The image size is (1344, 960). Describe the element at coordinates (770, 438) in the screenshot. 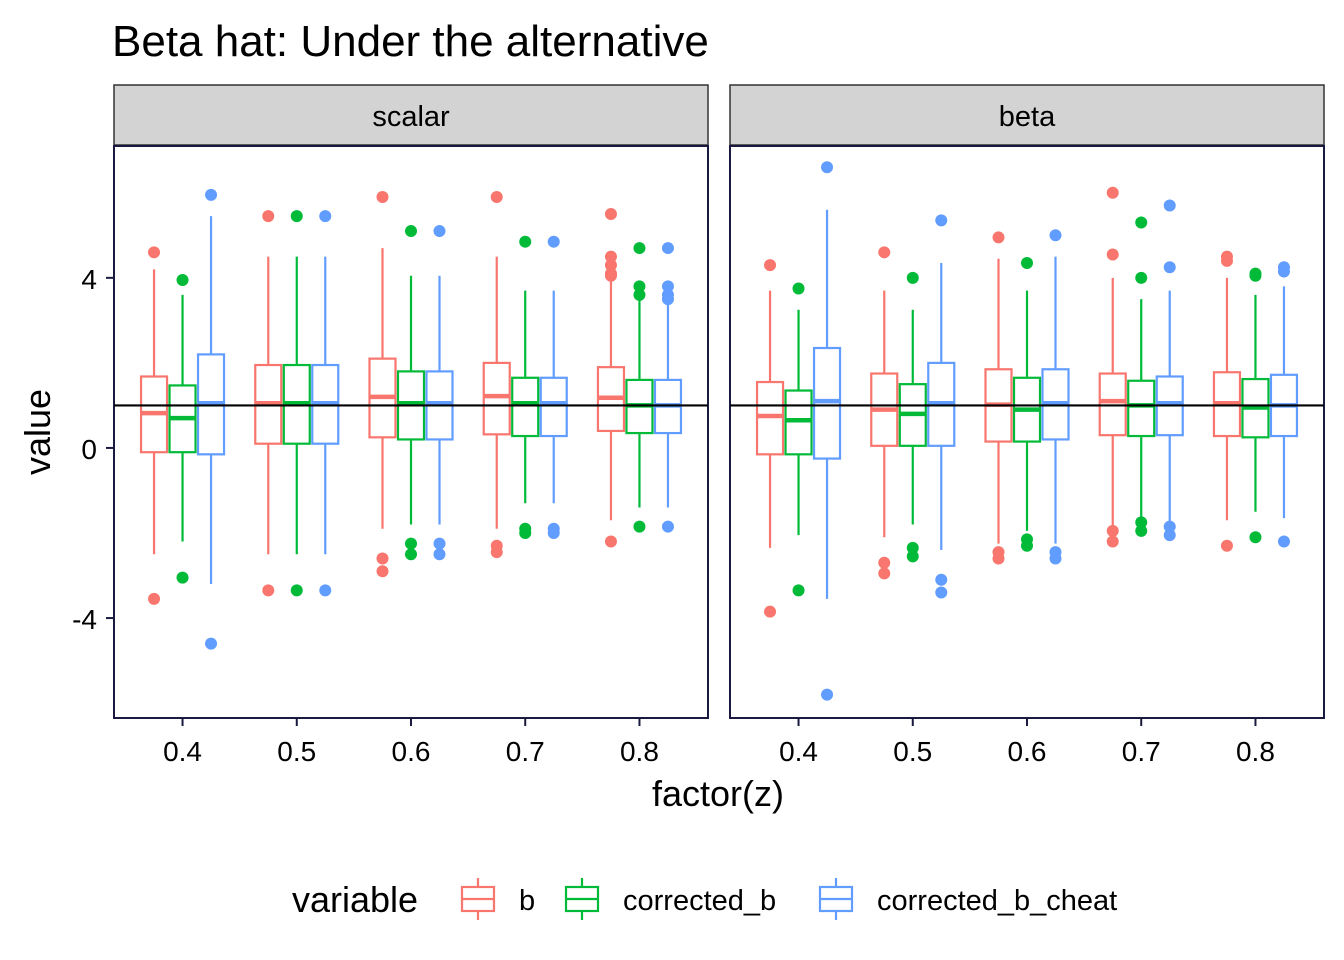

I see `box-beta-0.4-b` at that location.